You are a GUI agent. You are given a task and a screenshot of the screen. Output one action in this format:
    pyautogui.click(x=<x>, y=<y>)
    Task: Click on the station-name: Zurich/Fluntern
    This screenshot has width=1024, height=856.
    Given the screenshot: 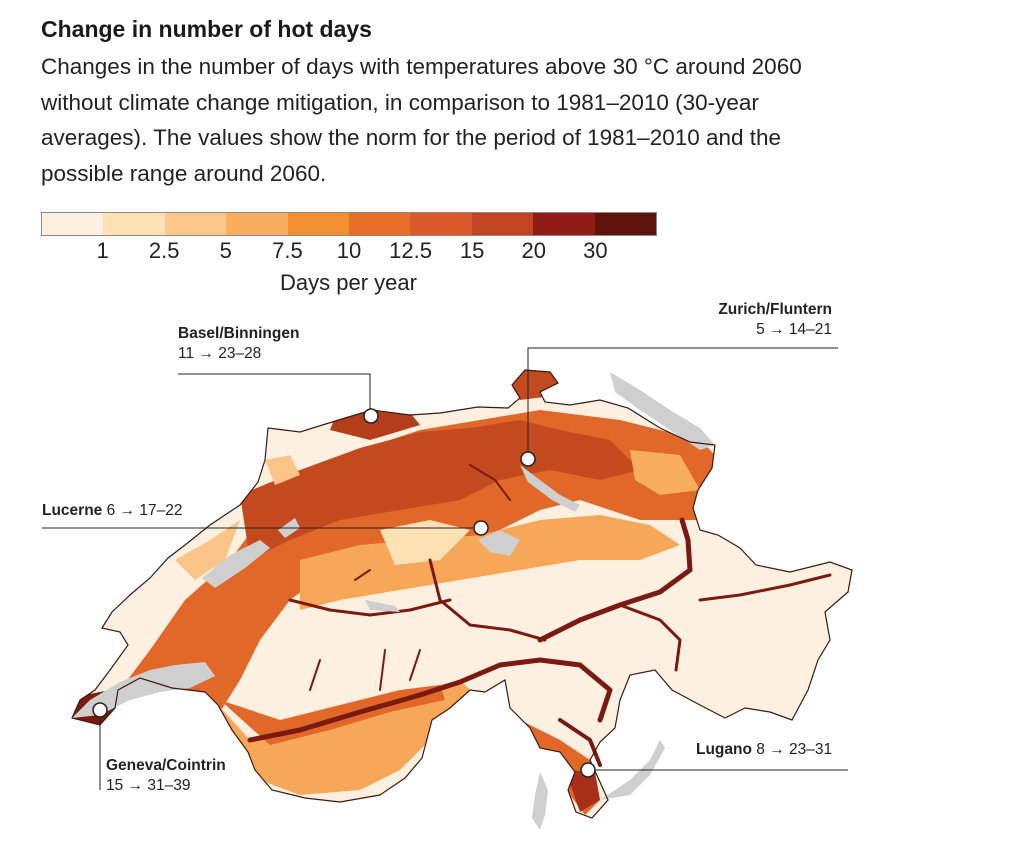 What is the action you would take?
    pyautogui.click(x=775, y=309)
    